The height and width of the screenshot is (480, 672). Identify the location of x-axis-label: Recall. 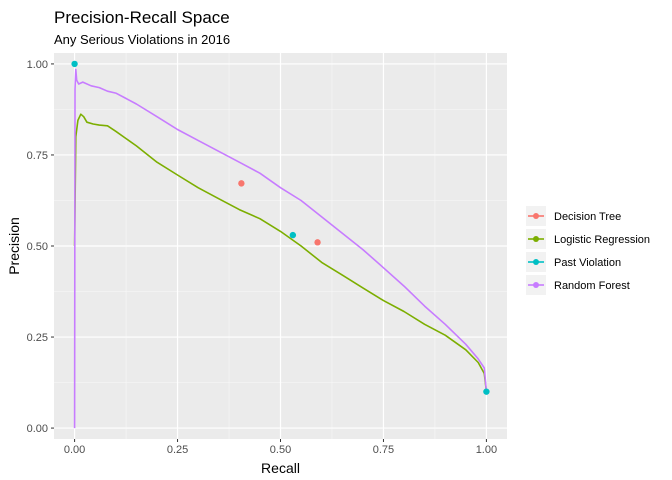
(280, 468).